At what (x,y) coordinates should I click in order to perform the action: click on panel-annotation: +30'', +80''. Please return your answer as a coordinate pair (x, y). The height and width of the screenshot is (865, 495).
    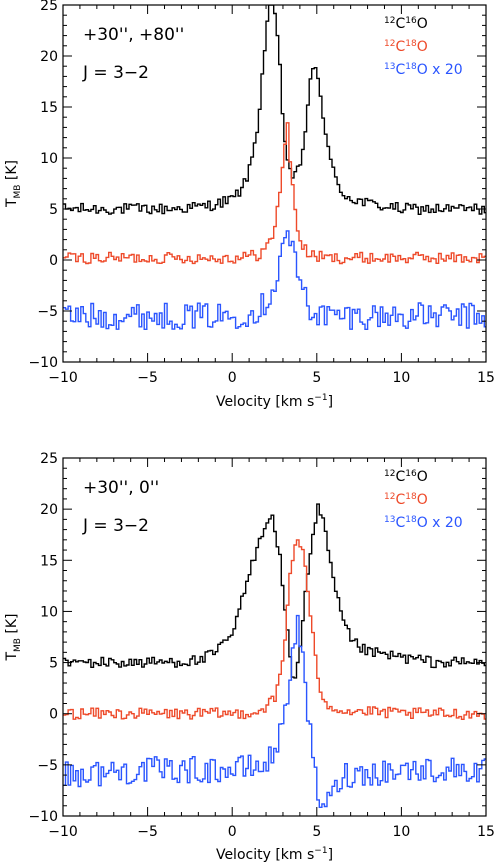
    Looking at the image, I should click on (133, 35).